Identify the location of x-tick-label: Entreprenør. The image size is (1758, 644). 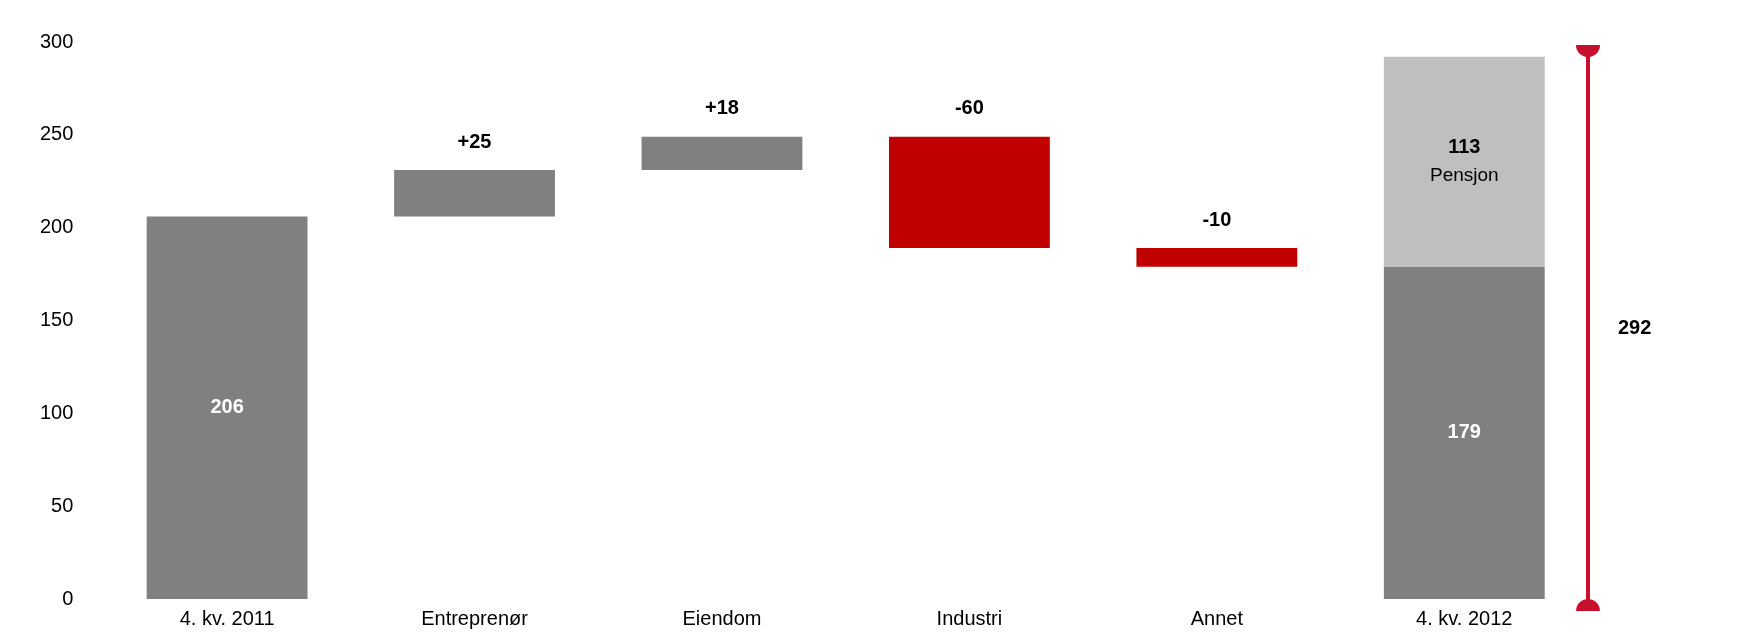
(475, 617).